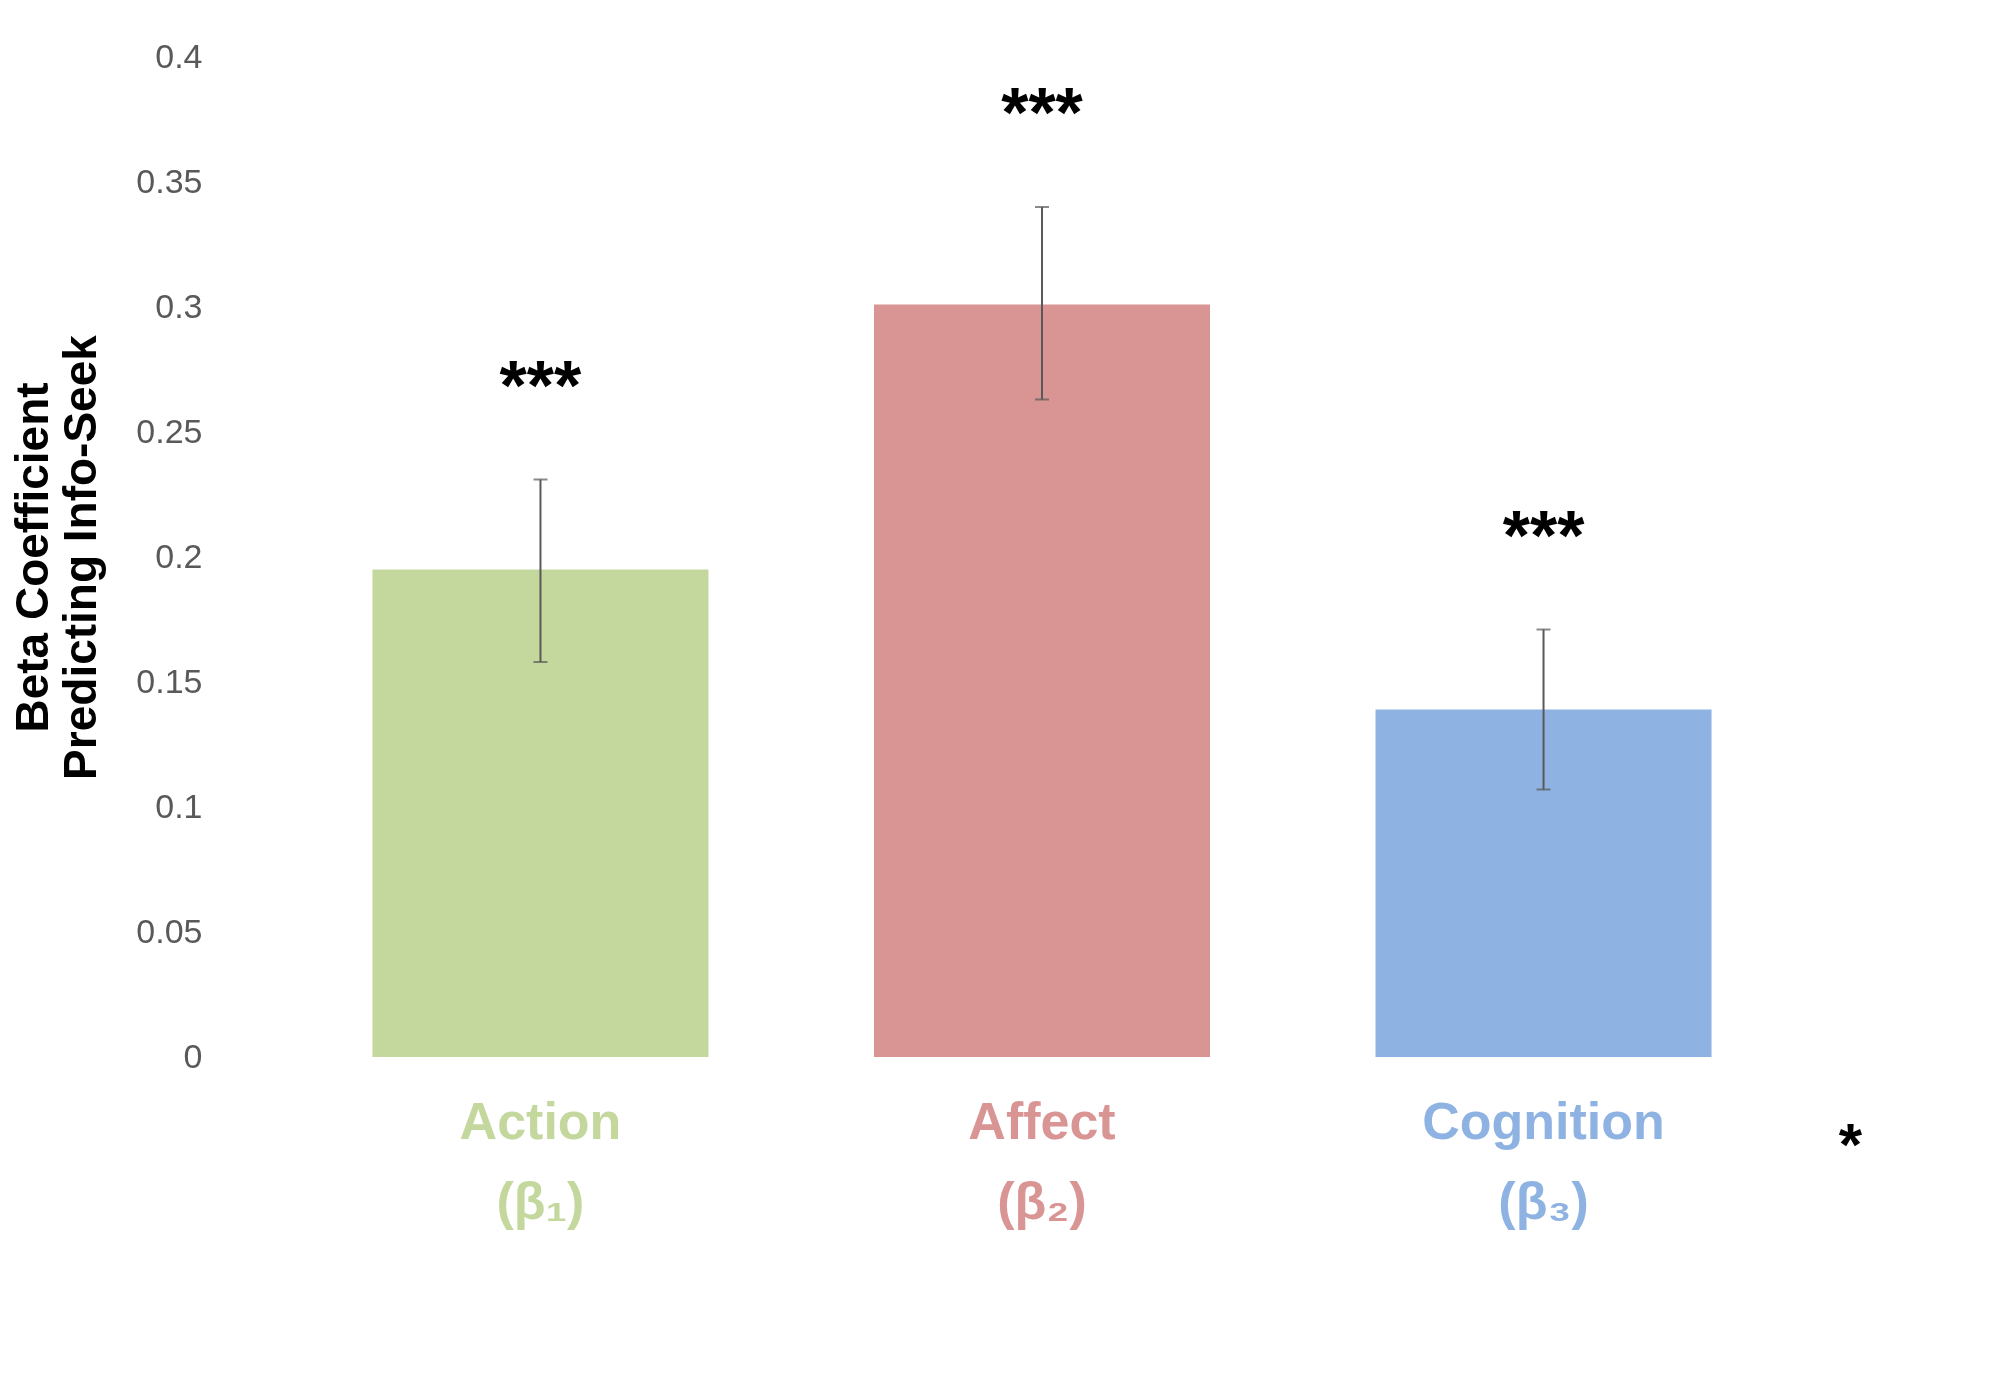  I want to click on y-tick-label: 0.2, so click(179, 555).